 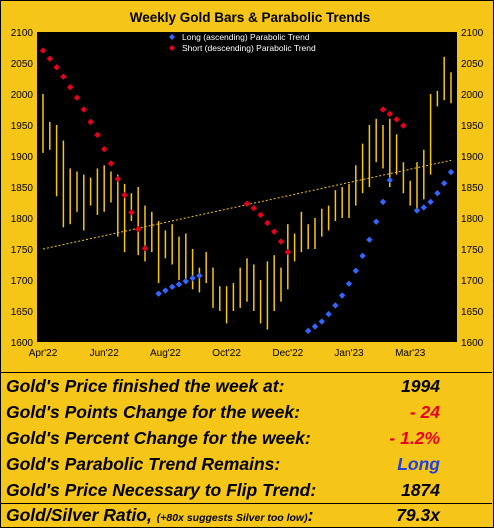 I want to click on y-tick-label-right: 1750, so click(x=472, y=250).